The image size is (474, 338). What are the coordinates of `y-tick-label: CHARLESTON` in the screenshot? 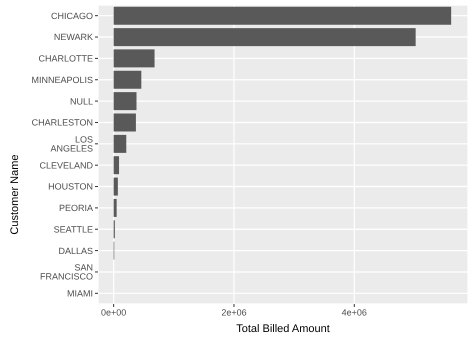 It's located at (62, 123).